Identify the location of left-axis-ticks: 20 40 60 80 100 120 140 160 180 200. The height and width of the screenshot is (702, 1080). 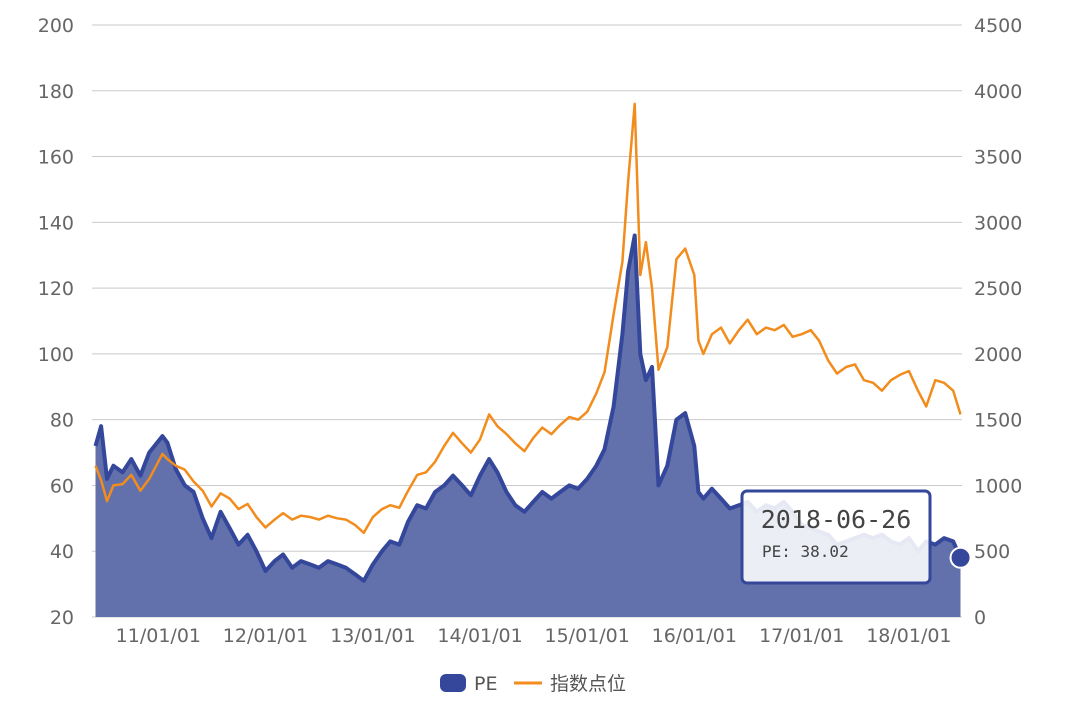
(56, 322).